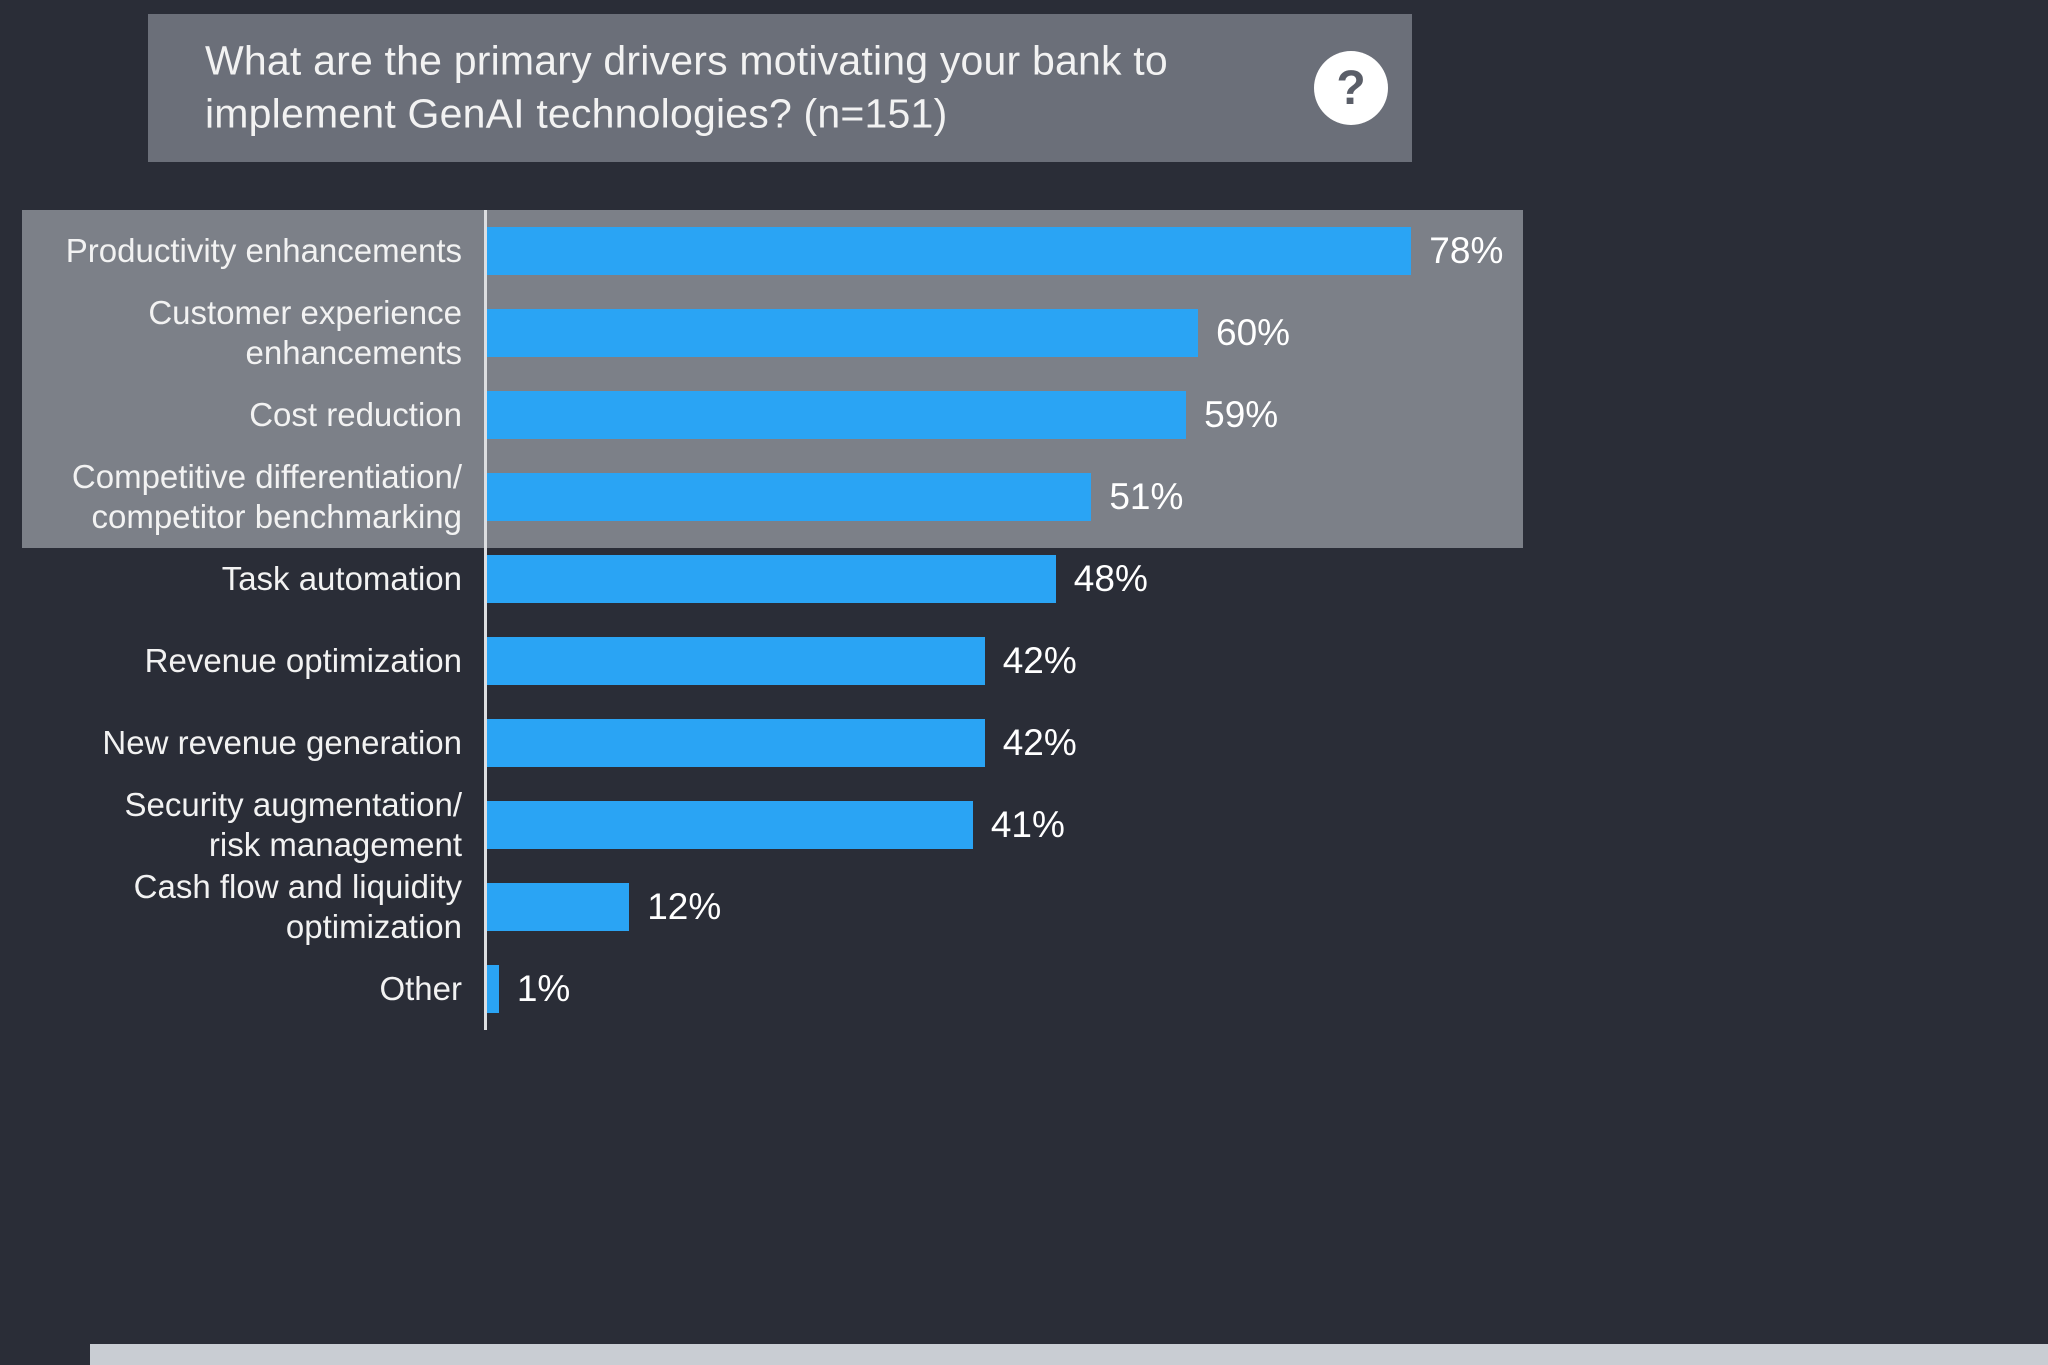  I want to click on chart-row: Other 1%, so click(1024, 989).